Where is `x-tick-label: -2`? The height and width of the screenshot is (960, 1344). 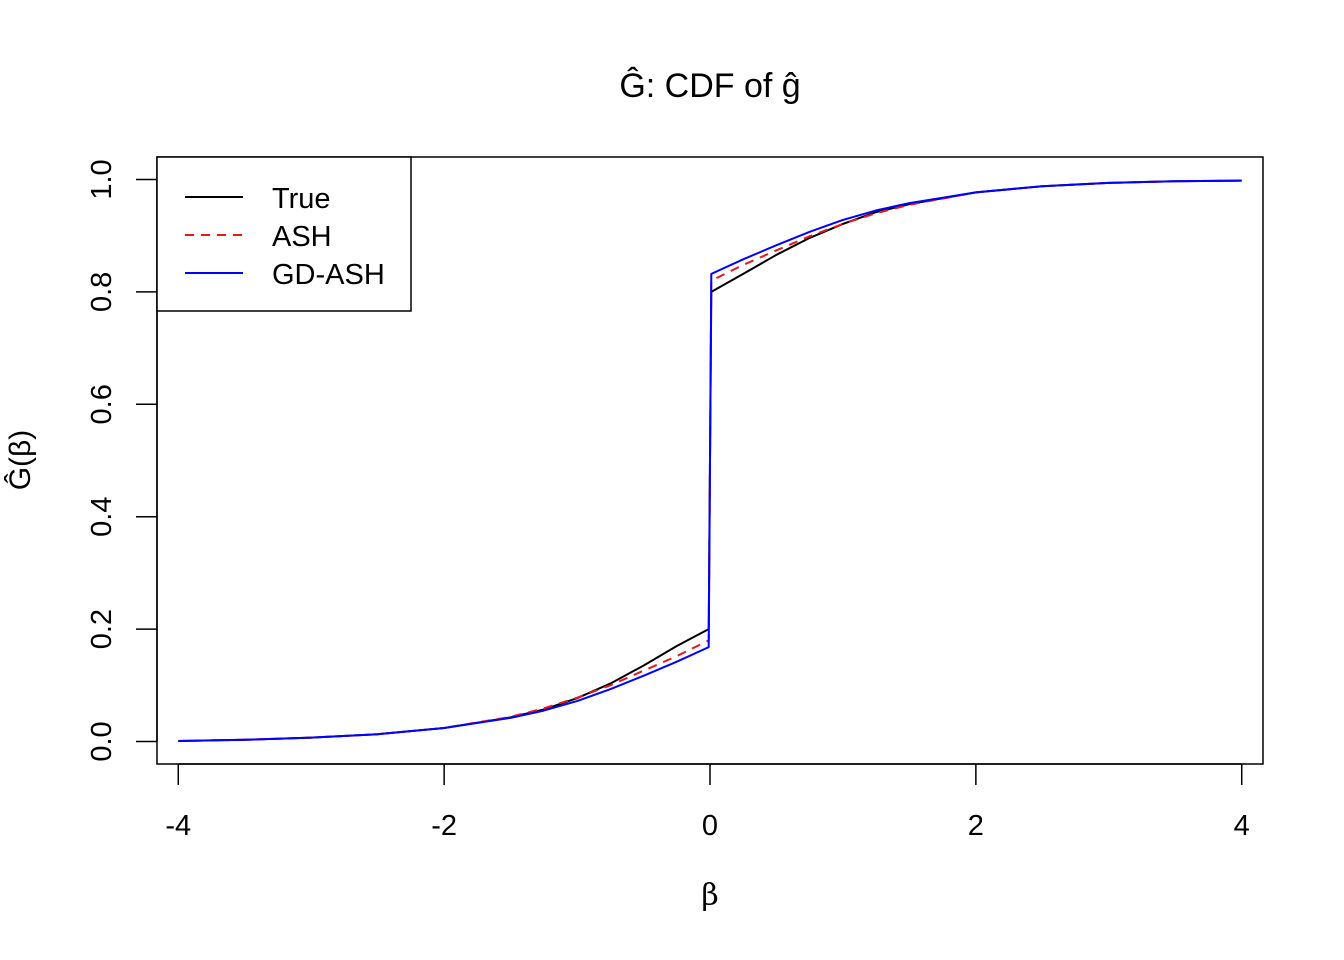
x-tick-label: -2 is located at coordinates (444, 826).